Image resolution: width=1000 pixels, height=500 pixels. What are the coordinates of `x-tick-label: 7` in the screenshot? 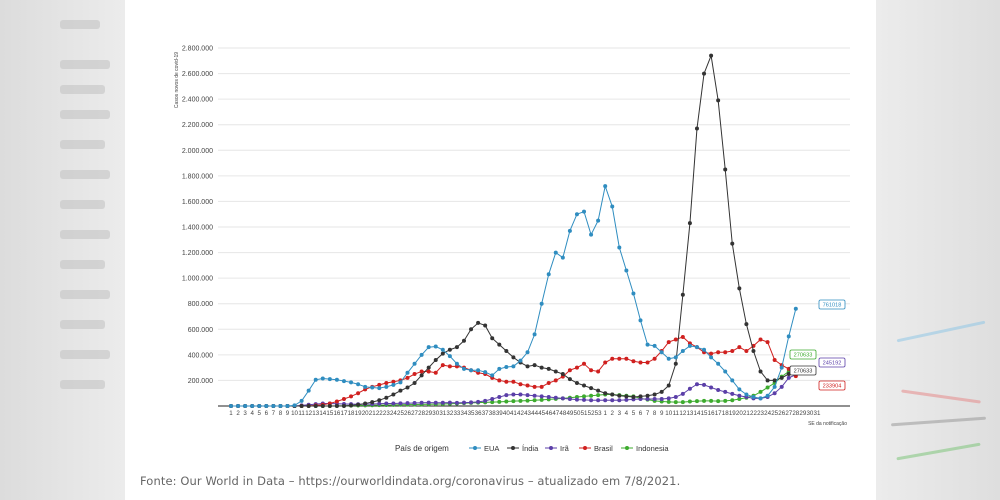 It's located at (274, 413).